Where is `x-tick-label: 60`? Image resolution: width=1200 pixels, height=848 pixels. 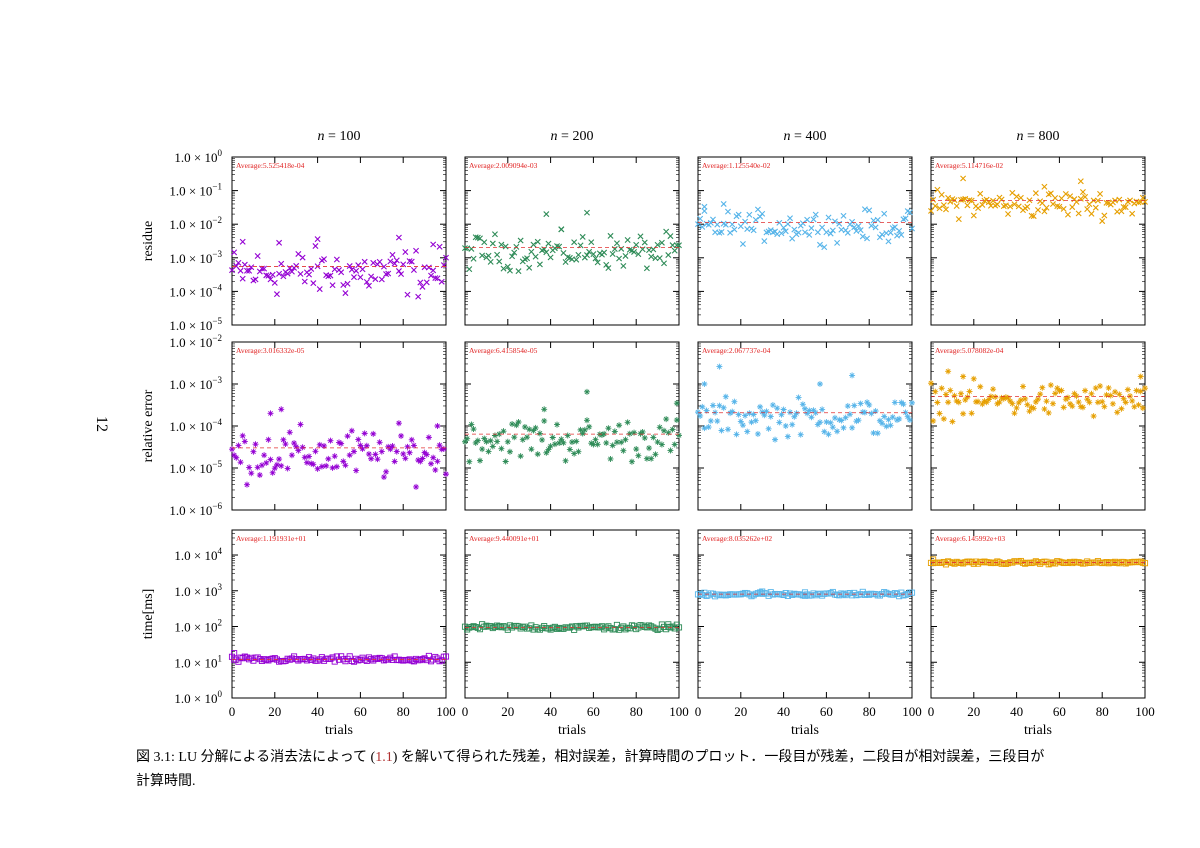 x-tick-label: 60 is located at coordinates (826, 711).